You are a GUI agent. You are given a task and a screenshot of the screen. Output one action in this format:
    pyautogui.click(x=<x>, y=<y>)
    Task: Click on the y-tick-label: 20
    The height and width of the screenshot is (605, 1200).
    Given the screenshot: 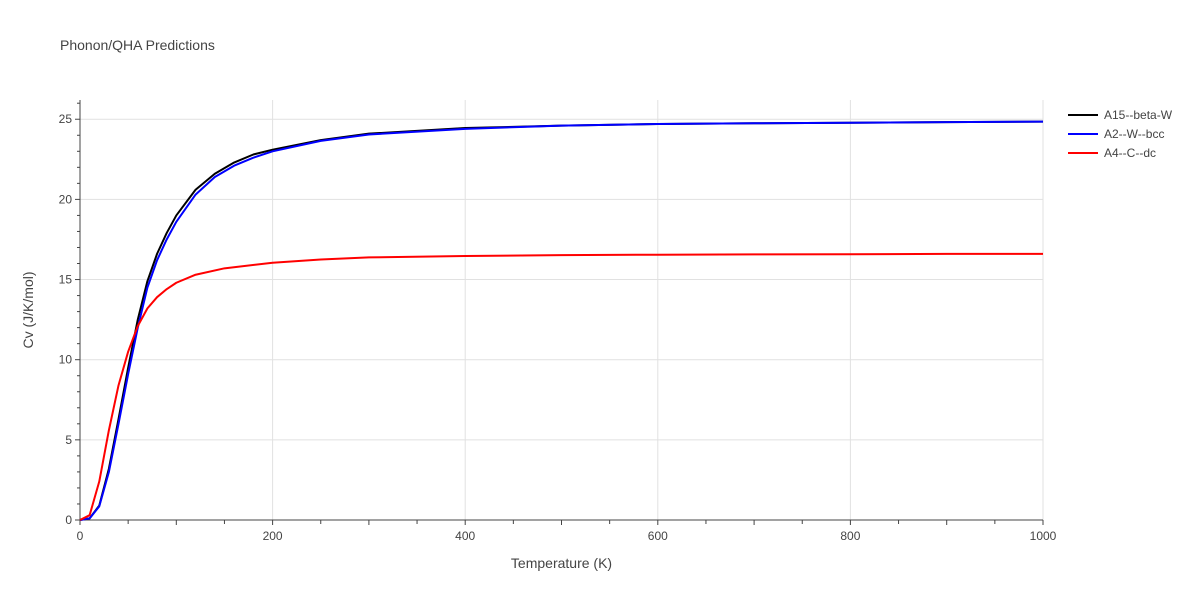 What is the action you would take?
    pyautogui.click(x=66, y=199)
    